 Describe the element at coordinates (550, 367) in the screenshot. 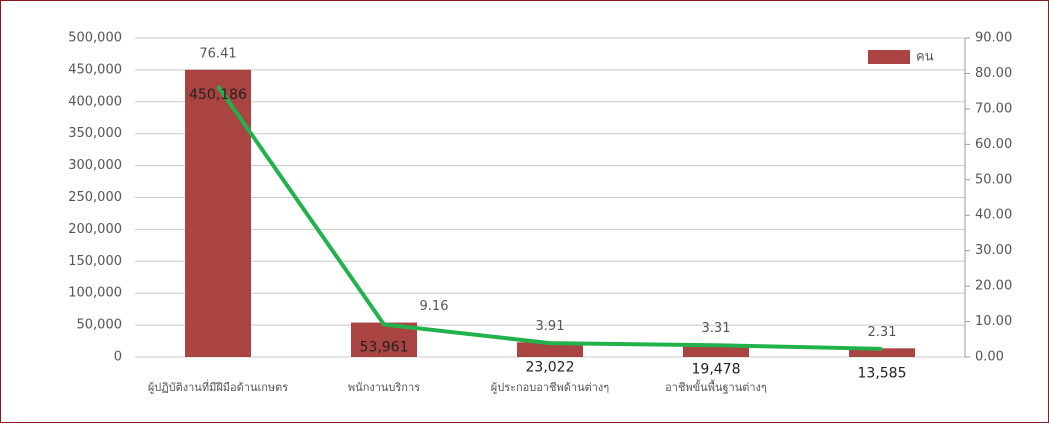

I see `bar-label: 23,022` at that location.